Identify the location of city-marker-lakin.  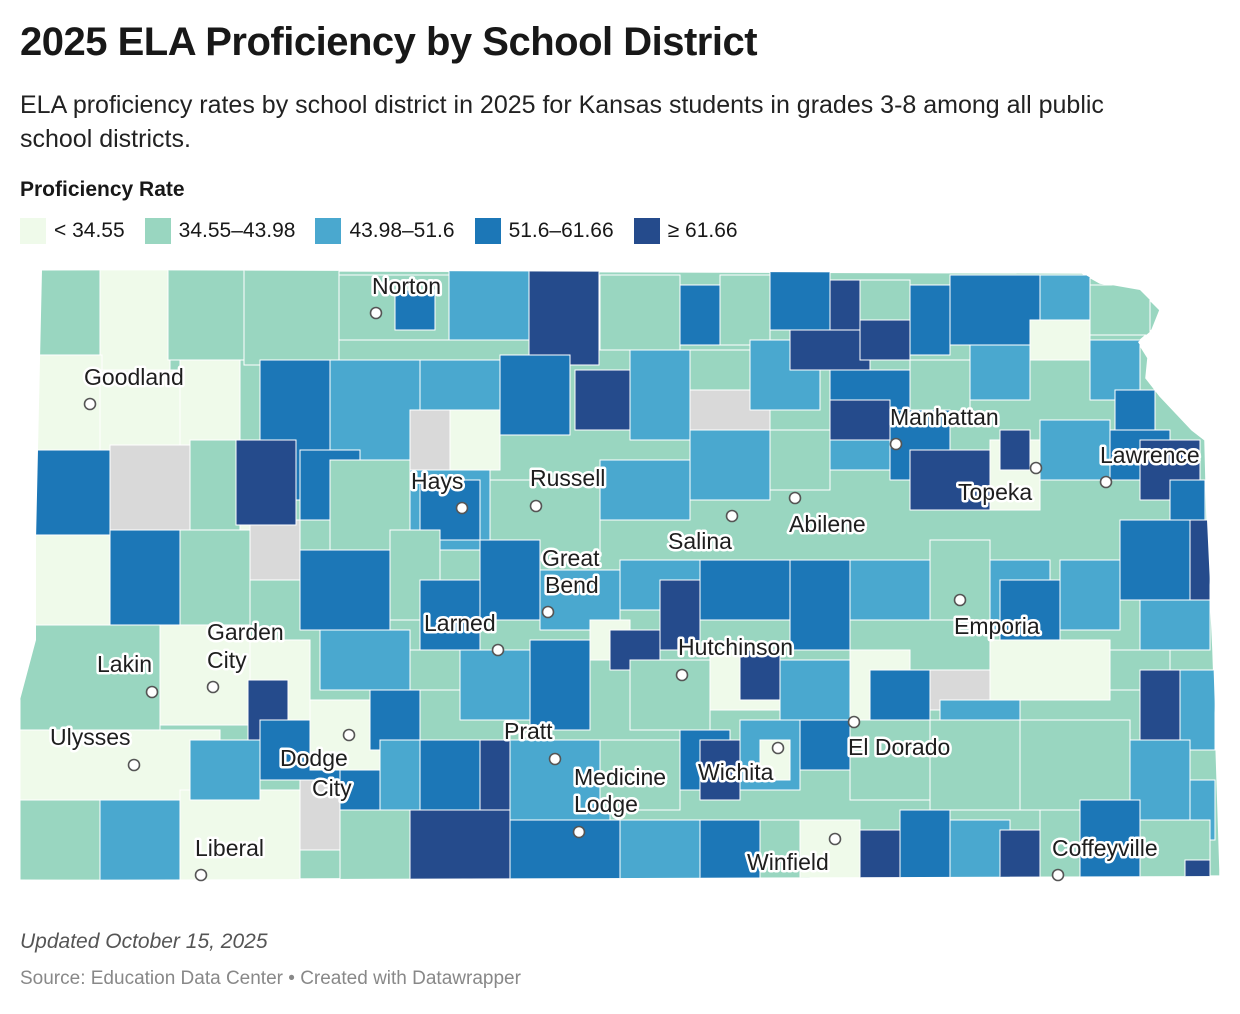
(152, 692).